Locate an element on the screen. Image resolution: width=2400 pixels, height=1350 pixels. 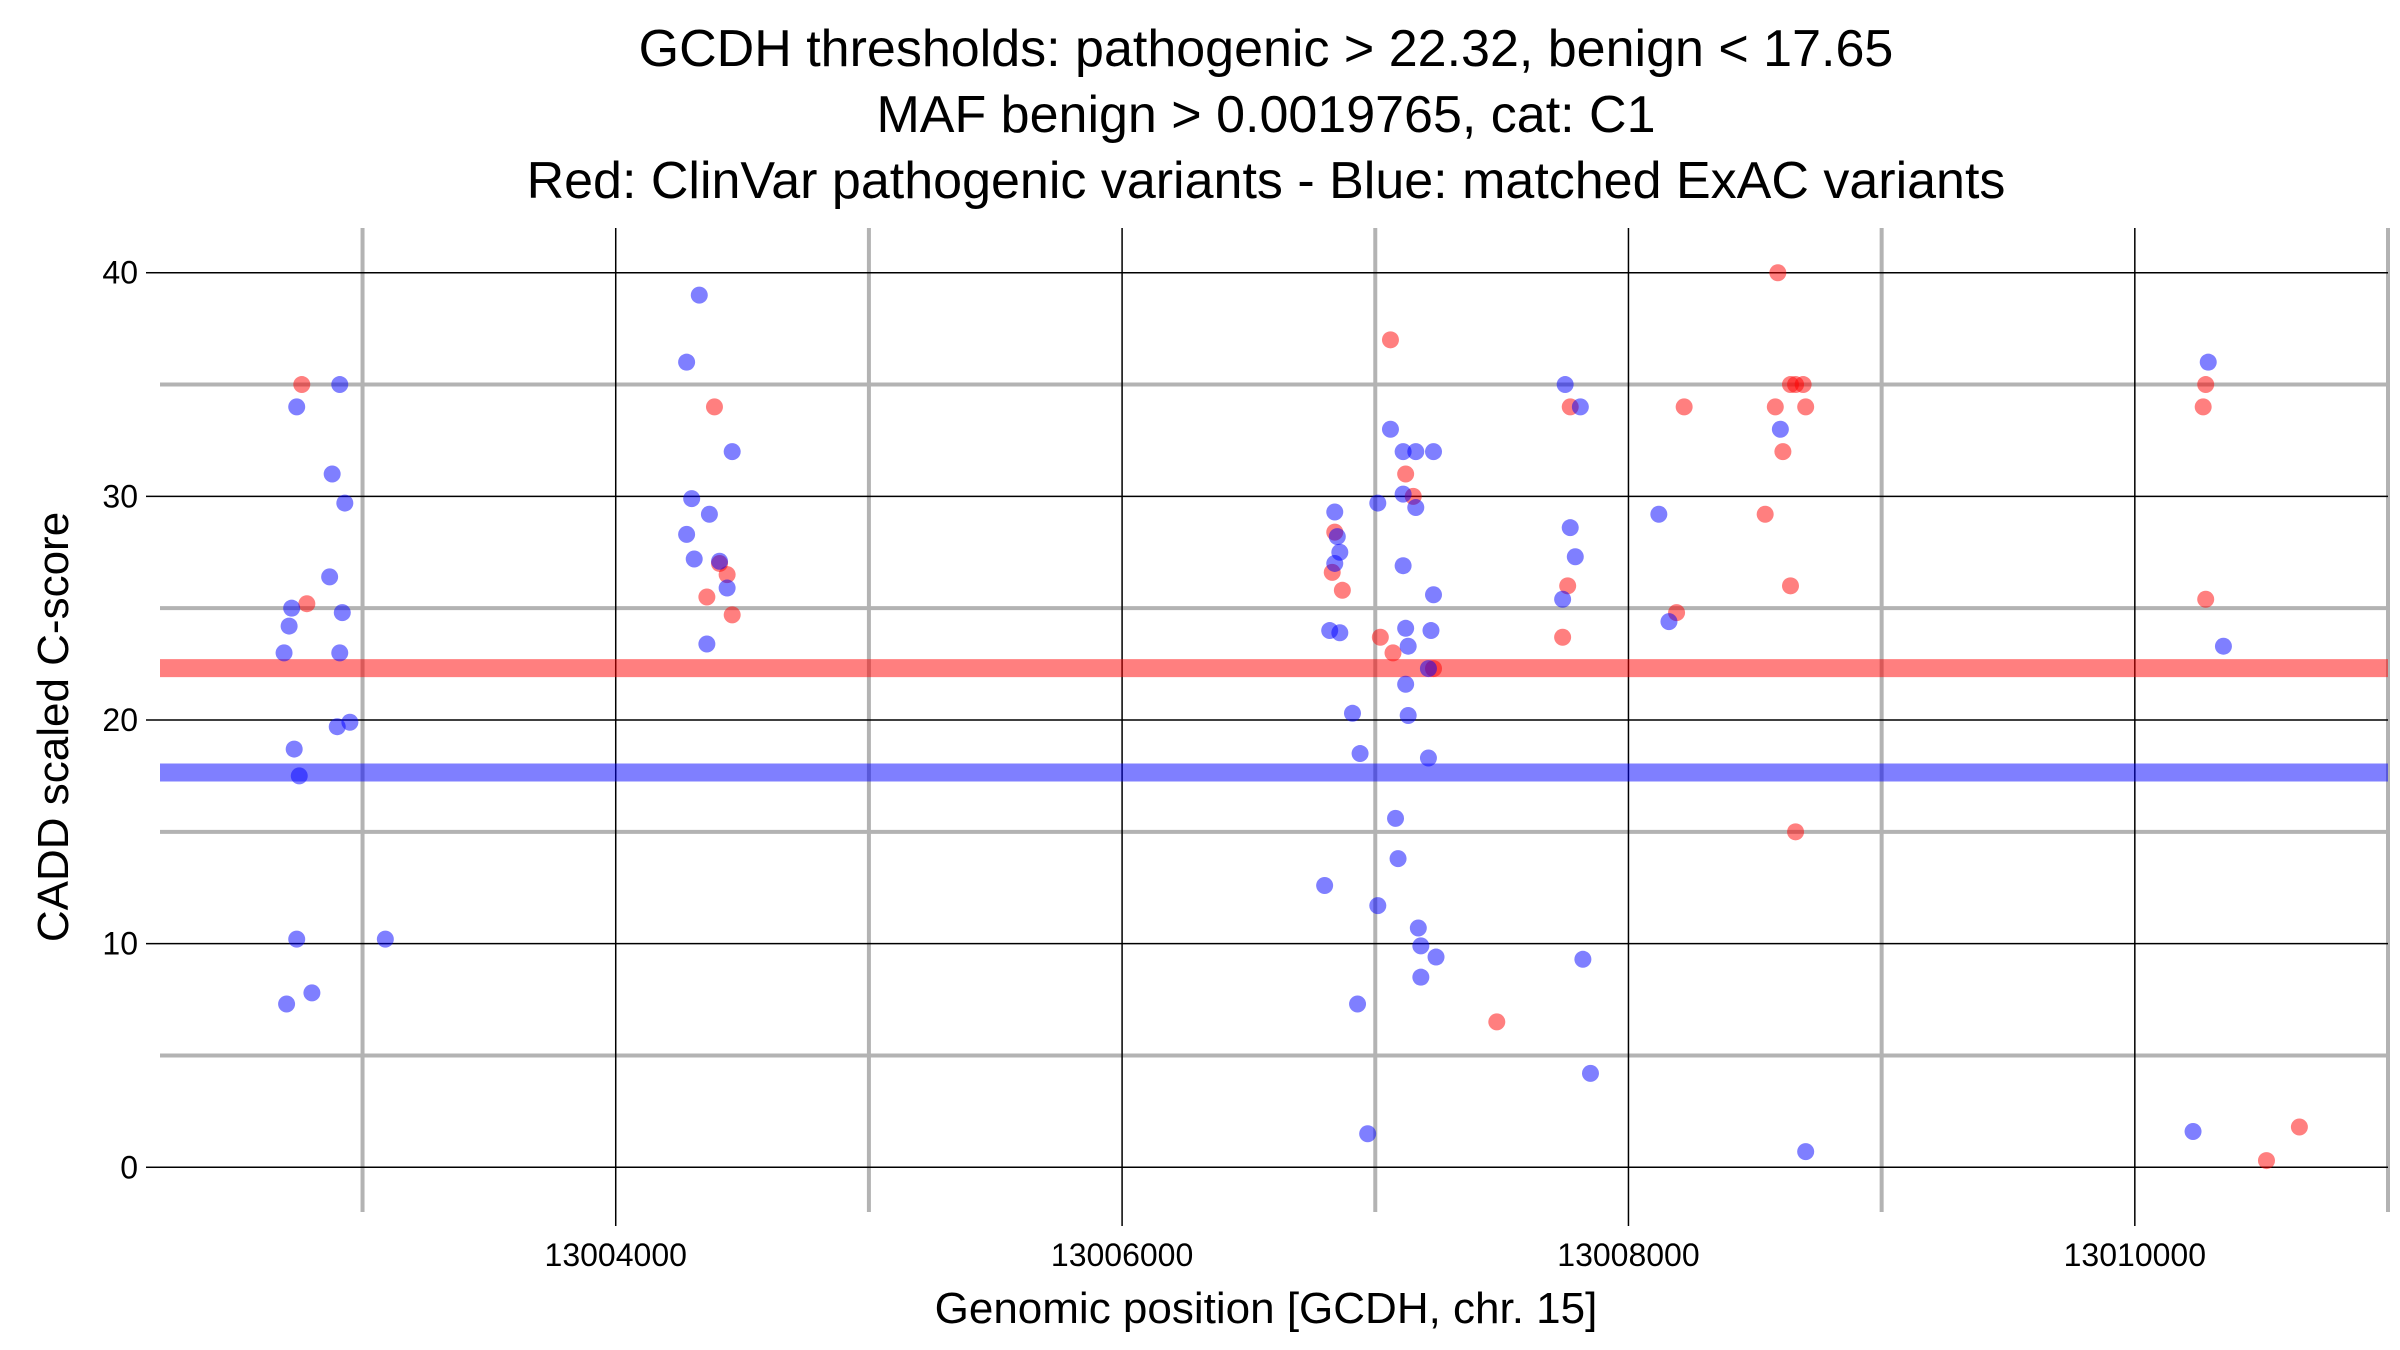
y-tick-label: 0 is located at coordinates (129, 1167).